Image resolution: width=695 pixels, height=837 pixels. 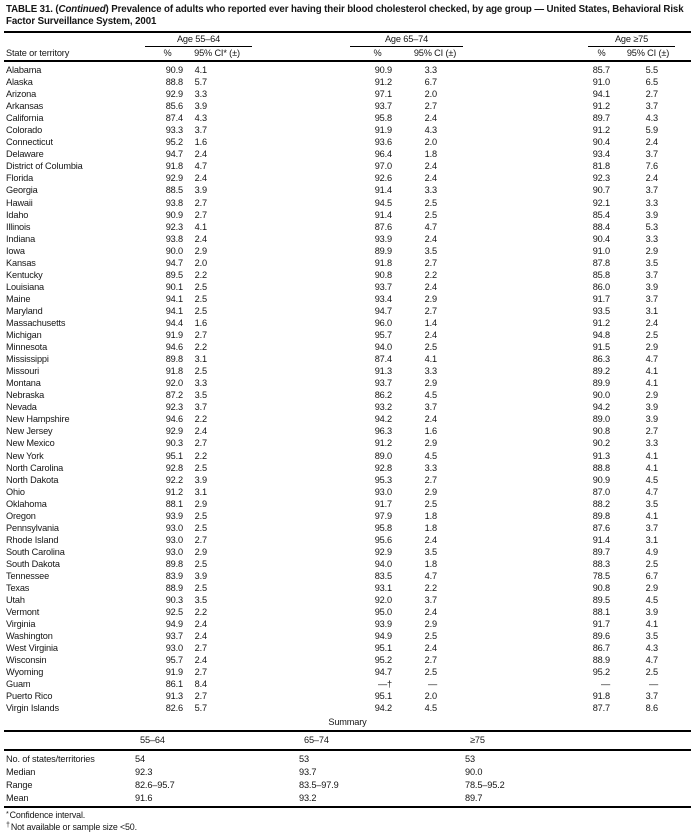 I want to click on ci-65-74: 2.5, so click(x=430, y=636).